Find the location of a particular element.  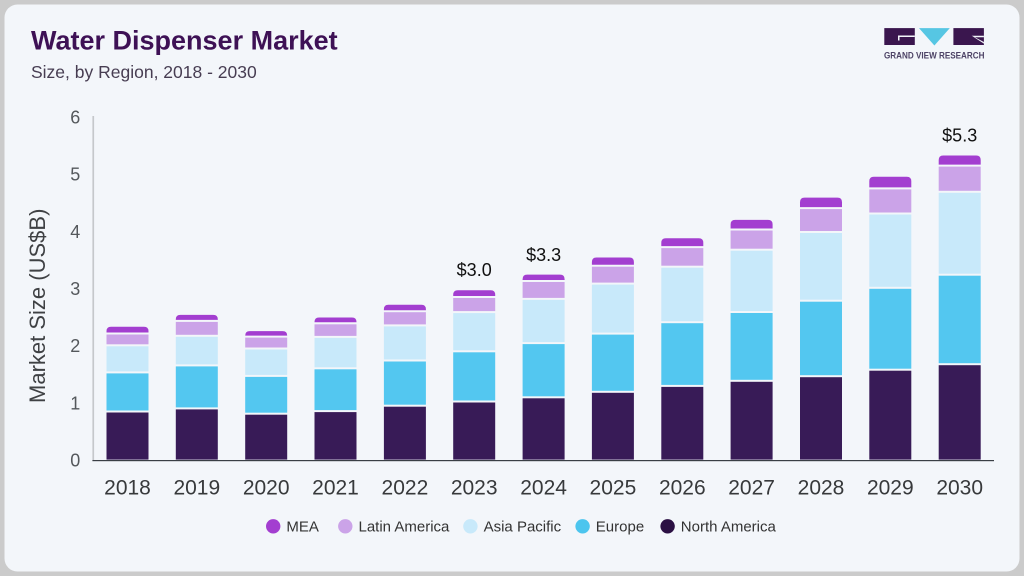

svg-text: 2028 is located at coordinates (821, 488).